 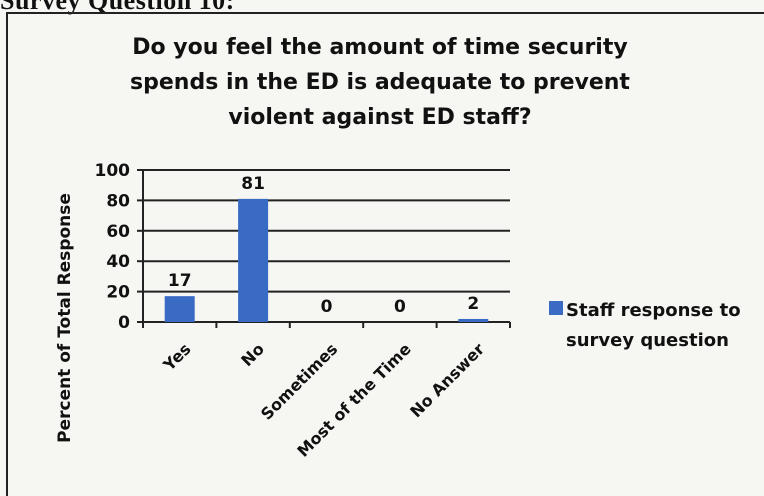 What do you see at coordinates (177, 357) in the screenshot?
I see `x-category-label: Yes` at bounding box center [177, 357].